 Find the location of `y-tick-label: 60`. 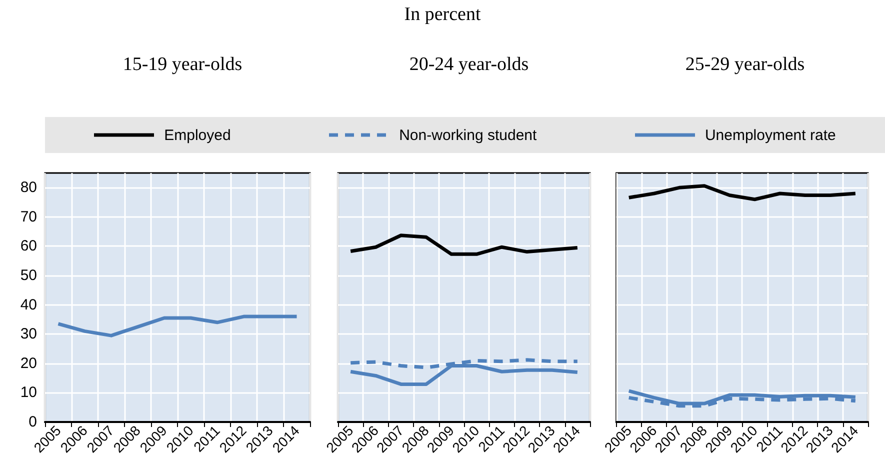

y-tick-label: 60 is located at coordinates (28, 246).